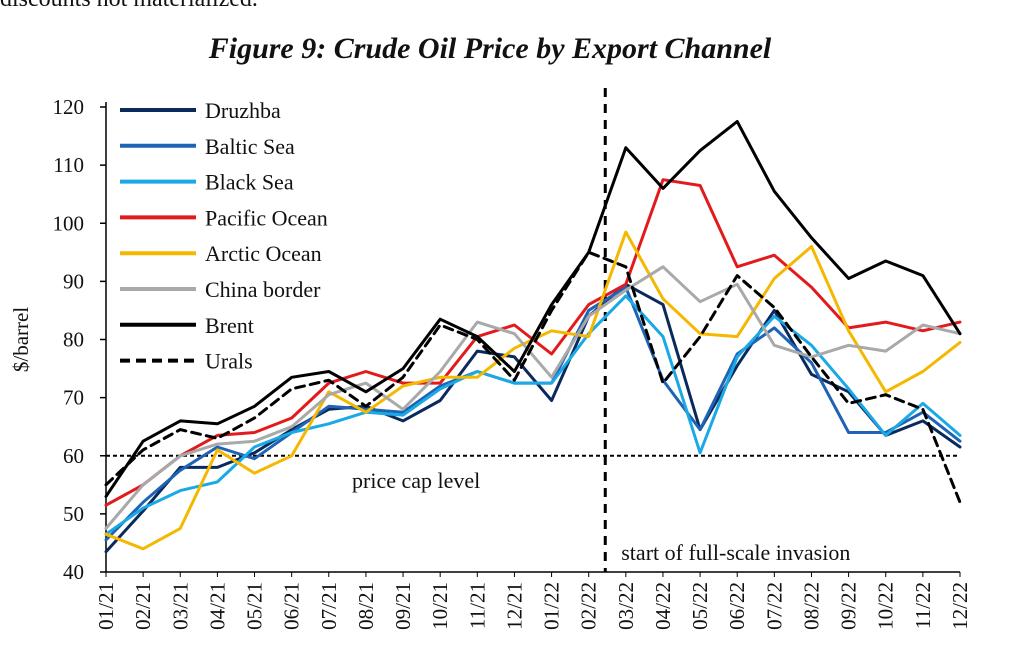 The height and width of the screenshot is (670, 1020). Describe the element at coordinates (217, 606) in the screenshot. I see `x-tick-label: 04/21` at that location.